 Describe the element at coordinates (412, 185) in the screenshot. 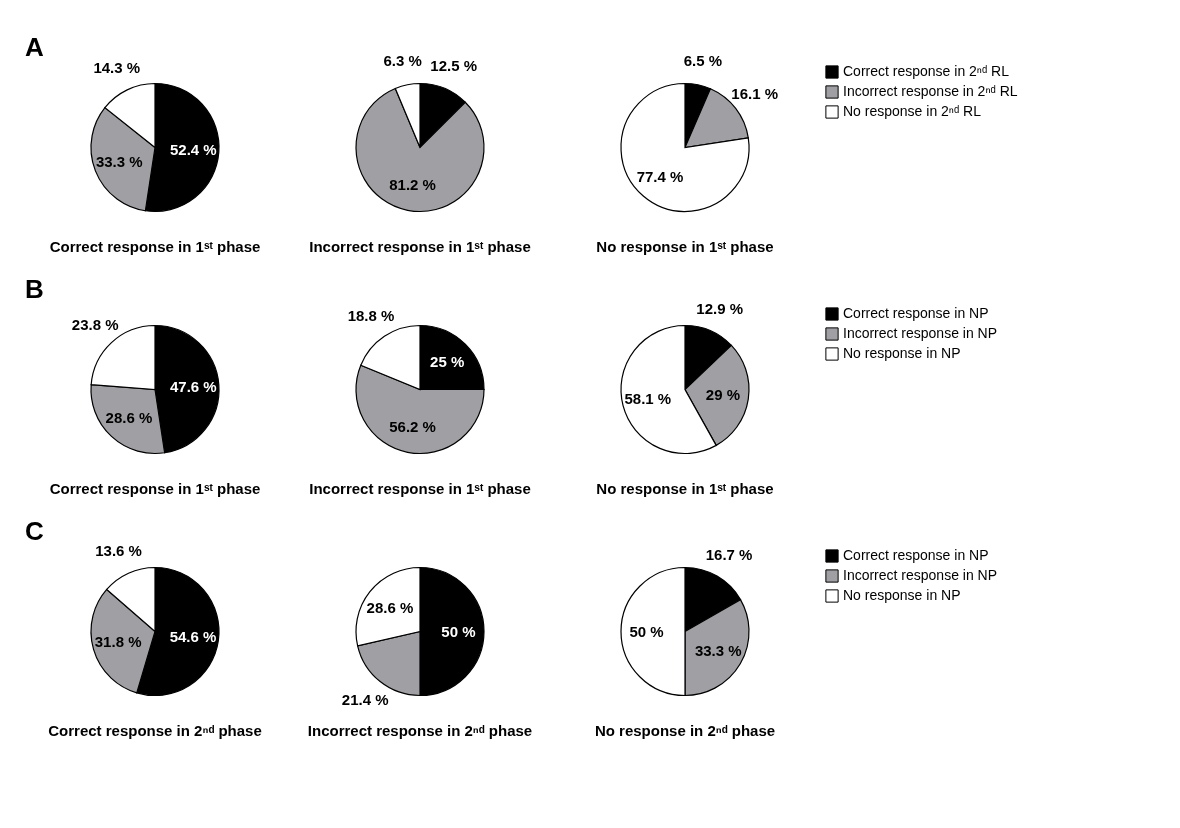

I see `data-label: 81.2 %` at that location.